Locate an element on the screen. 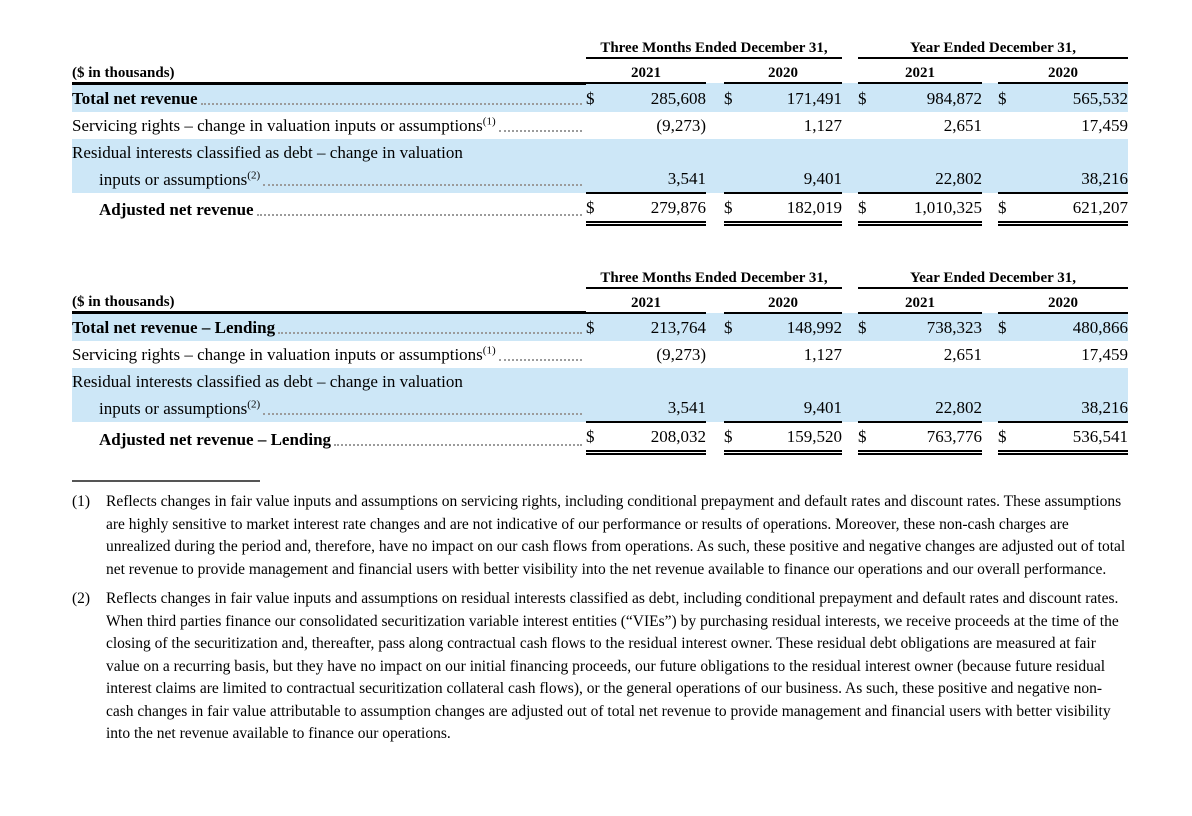 The width and height of the screenshot is (1192, 816). row-label-line2: inputs or assumptions(2) is located at coordinates (180, 408).